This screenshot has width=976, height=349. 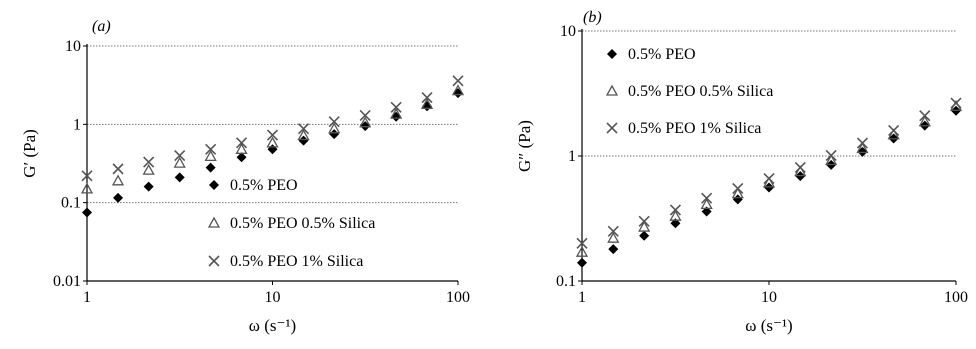 What do you see at coordinates (29, 153) in the screenshot?
I see `y-axis-label: G′ (Pa)` at bounding box center [29, 153].